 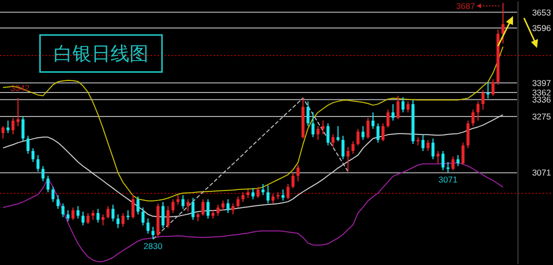 What do you see at coordinates (542, 116) in the screenshot?
I see `y-tick-label: 3275` at bounding box center [542, 116].